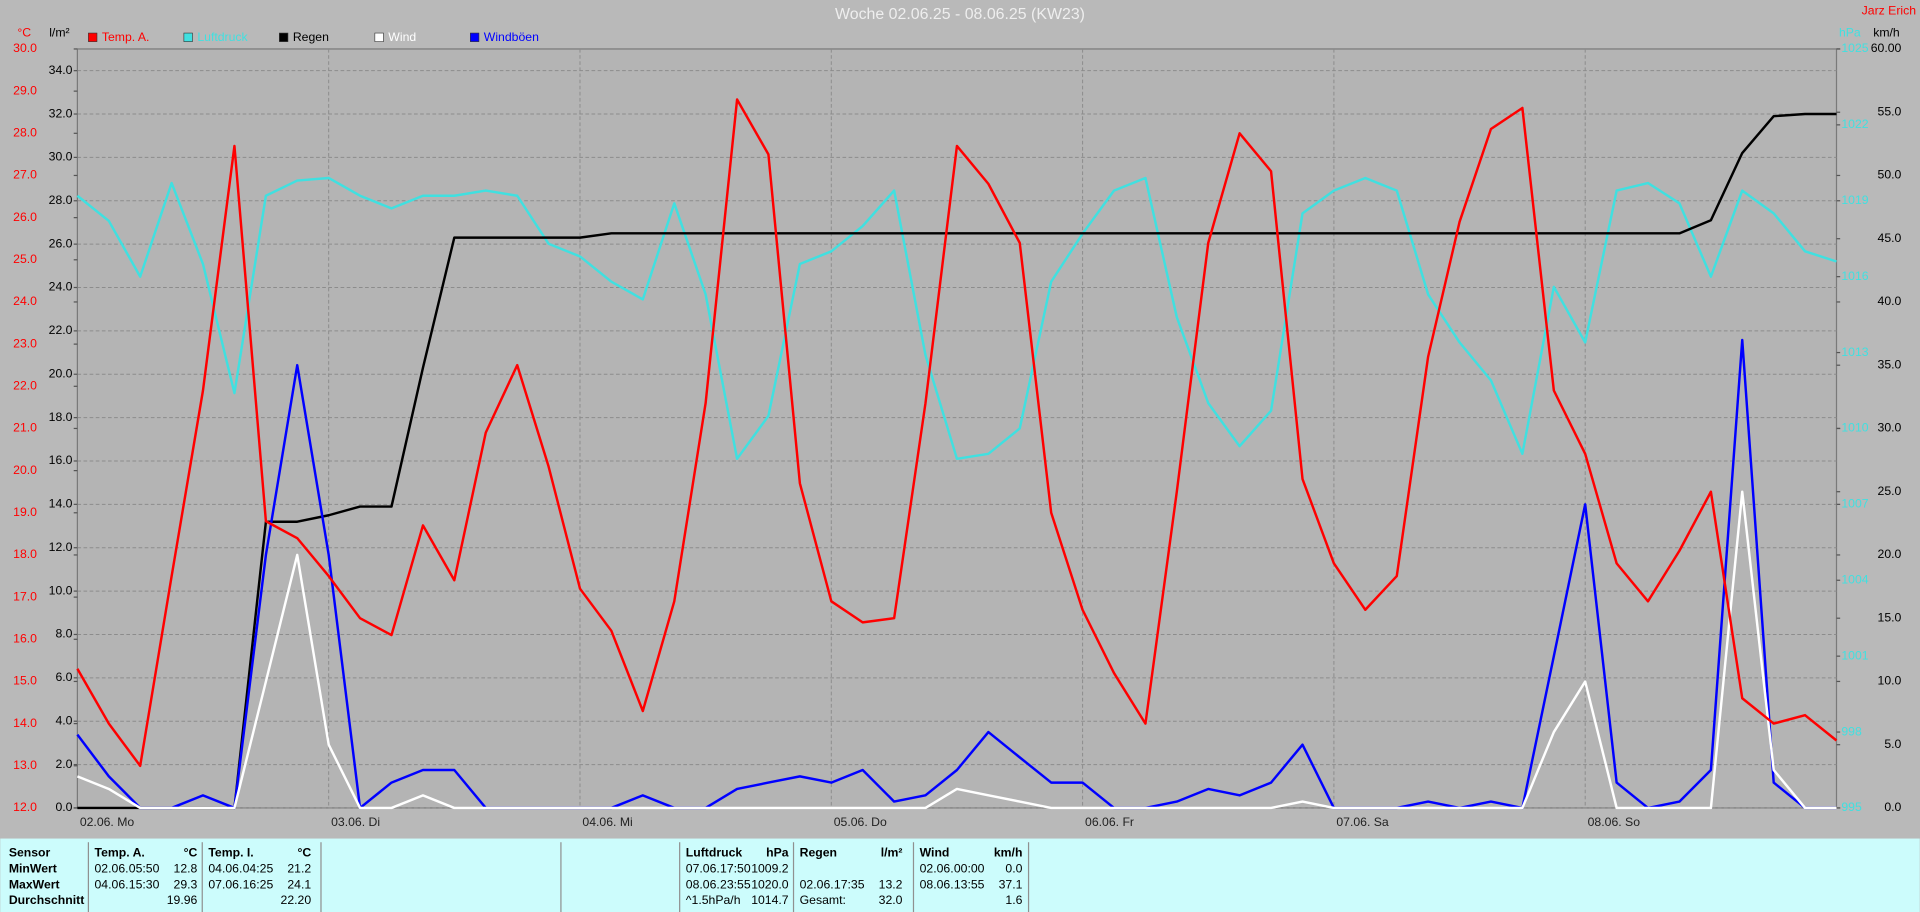 This screenshot has height=912, width=1920. I want to click on y3-tick-label: 55.0, so click(1890, 111).